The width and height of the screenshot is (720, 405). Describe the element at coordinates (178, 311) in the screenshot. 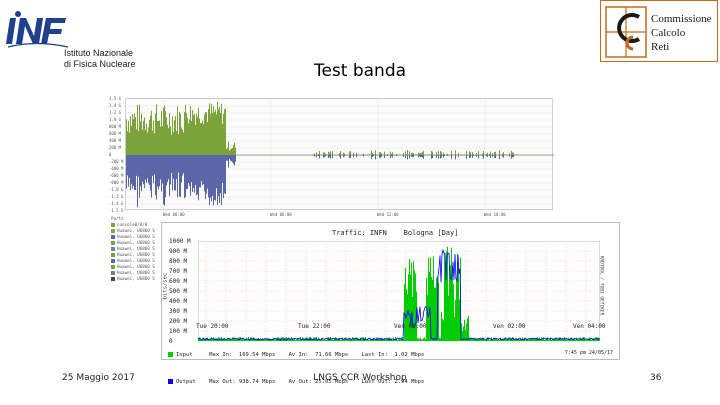

I see `graph2-y-tick: 300 M` at that location.